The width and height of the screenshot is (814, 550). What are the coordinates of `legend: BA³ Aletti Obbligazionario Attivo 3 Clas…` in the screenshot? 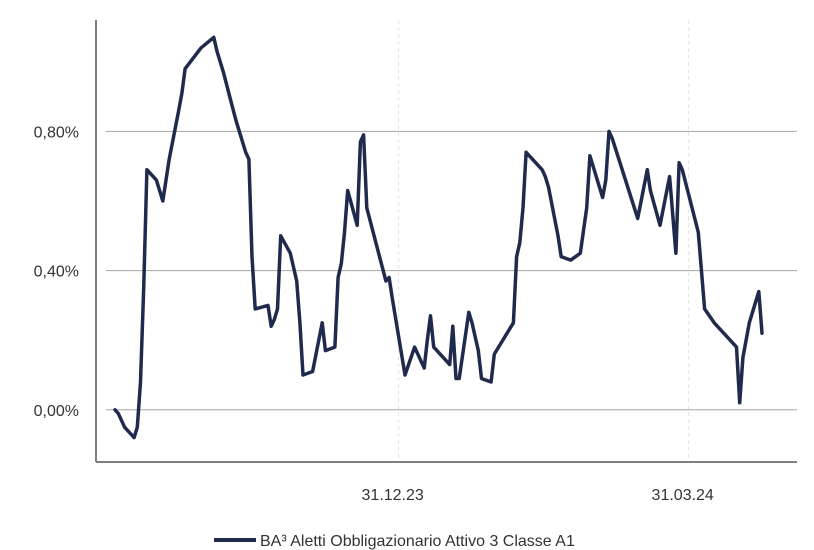 It's located at (394, 541).